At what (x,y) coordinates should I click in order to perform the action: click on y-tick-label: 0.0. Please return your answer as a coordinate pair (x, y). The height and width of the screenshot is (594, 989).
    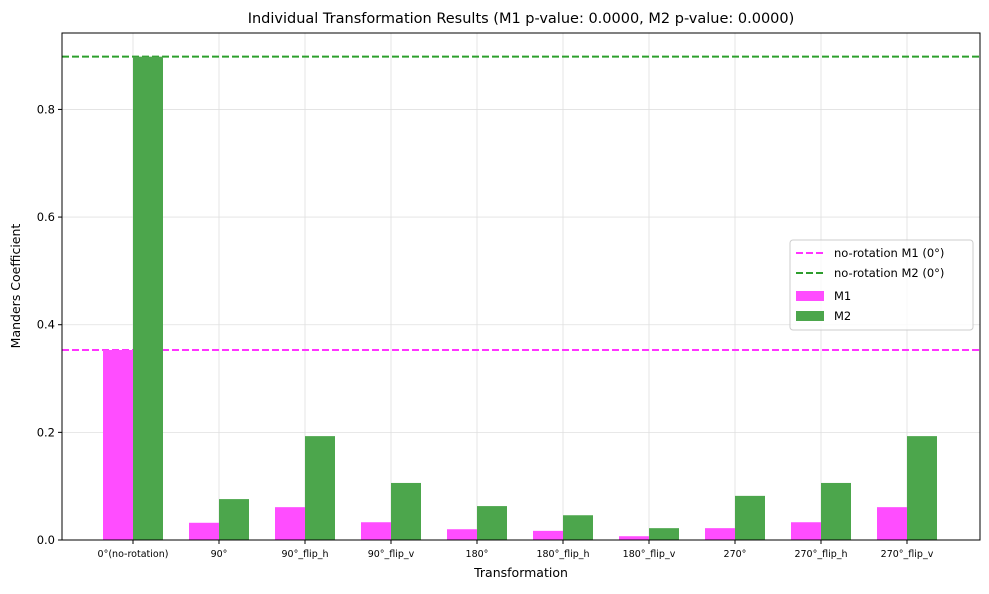
    Looking at the image, I should click on (46, 540).